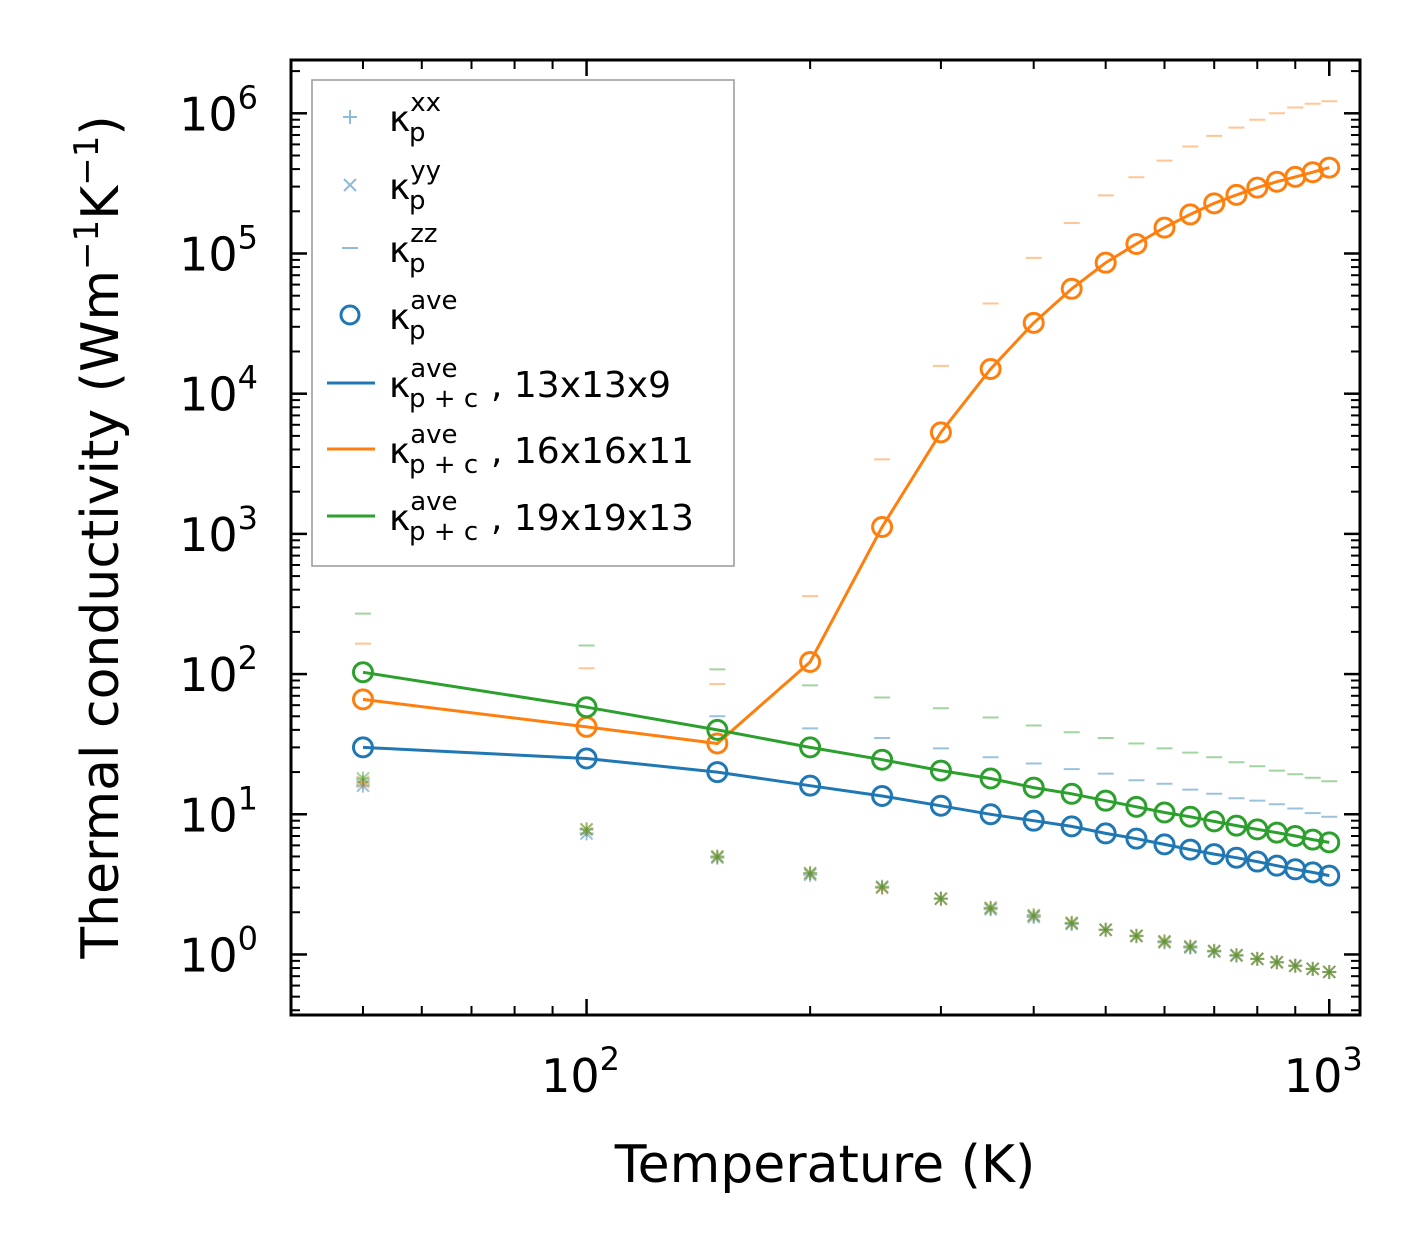  I want to click on y-tick-label: 10⁰, so click(218, 950).